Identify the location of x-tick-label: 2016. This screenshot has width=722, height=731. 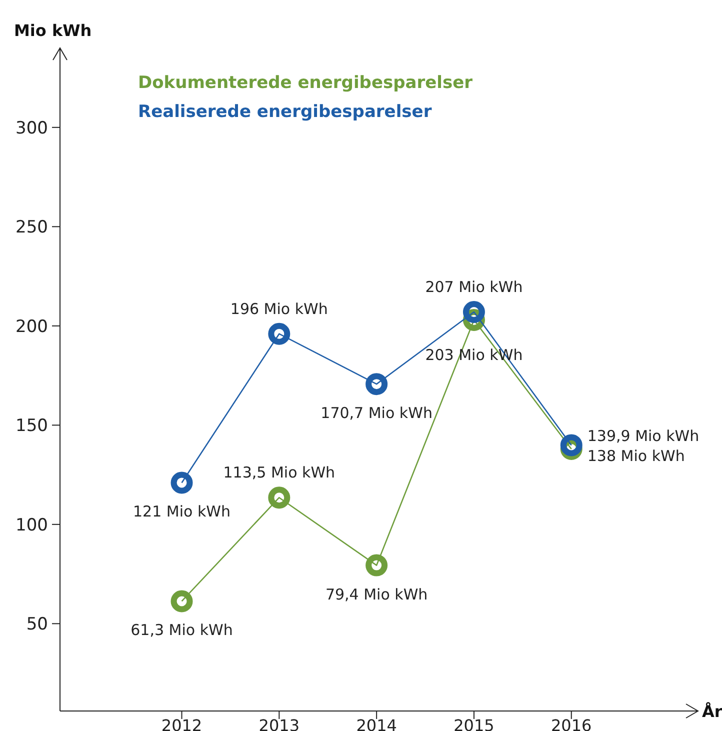
(571, 723).